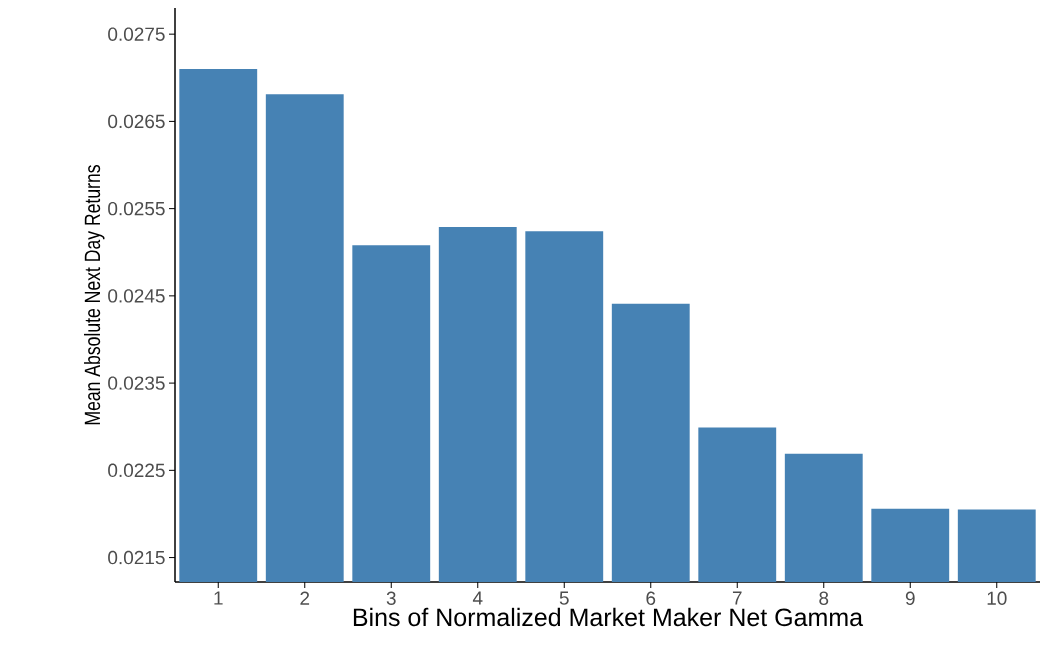 This screenshot has height=653, width=1044. I want to click on x-tick-label: 9, so click(910, 598).